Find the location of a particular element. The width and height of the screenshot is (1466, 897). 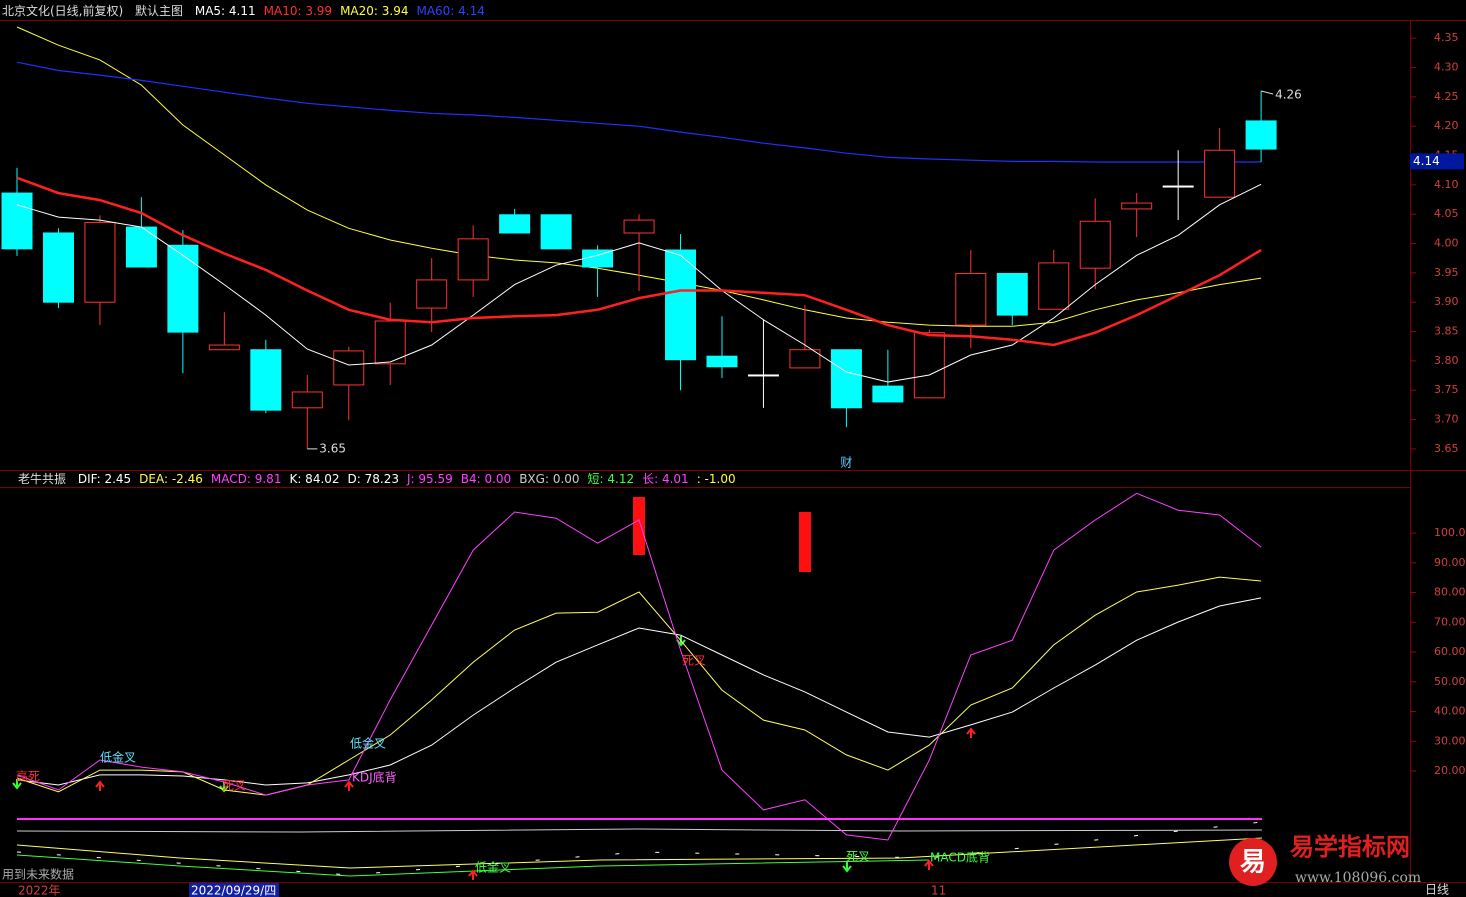

title: 北京文化(日线,前复权) is located at coordinates (63, 11).